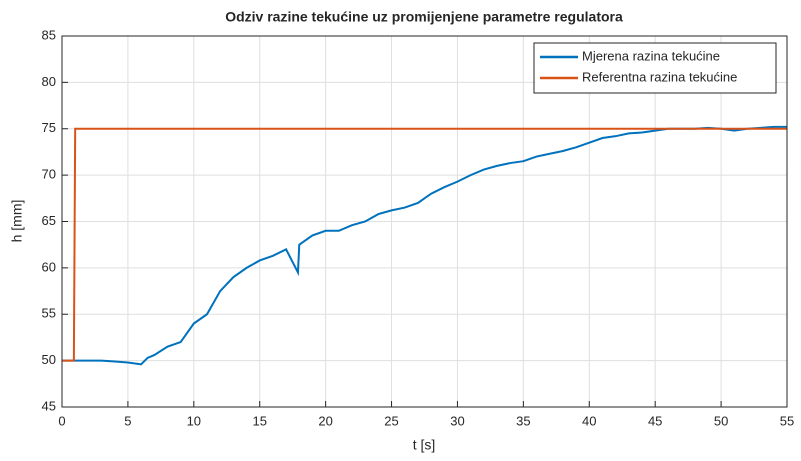 Image resolution: width=801 pixels, height=461 pixels. Describe the element at coordinates (259, 420) in the screenshot. I see `x-tick-label: 15` at that location.